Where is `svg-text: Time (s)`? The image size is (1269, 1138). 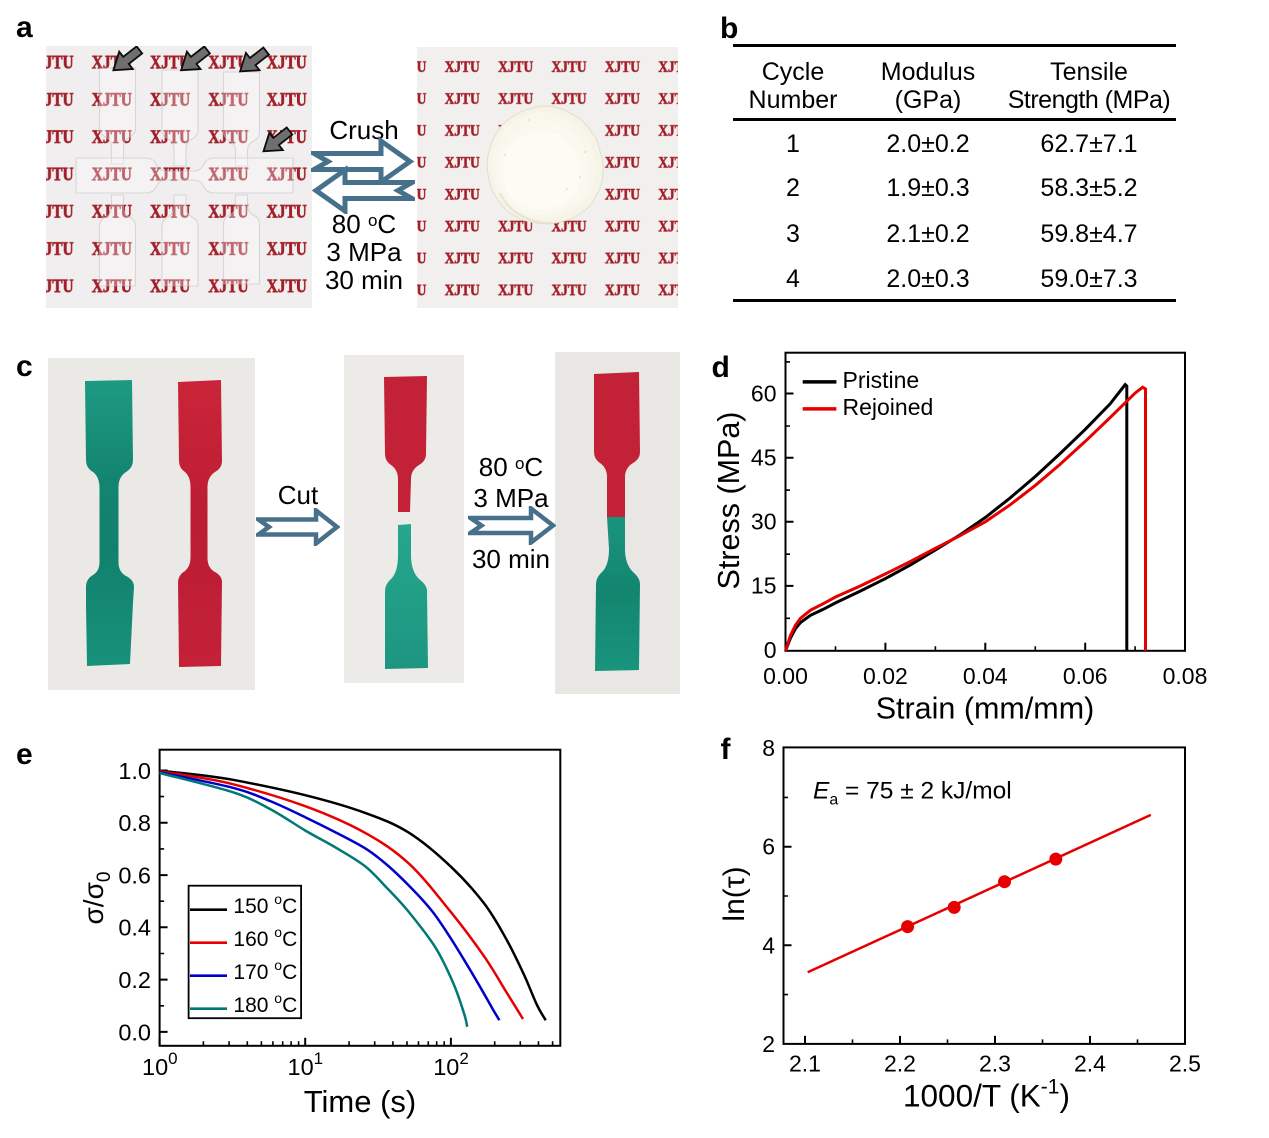 svg-text: Time (s) is located at coordinates (360, 1101).